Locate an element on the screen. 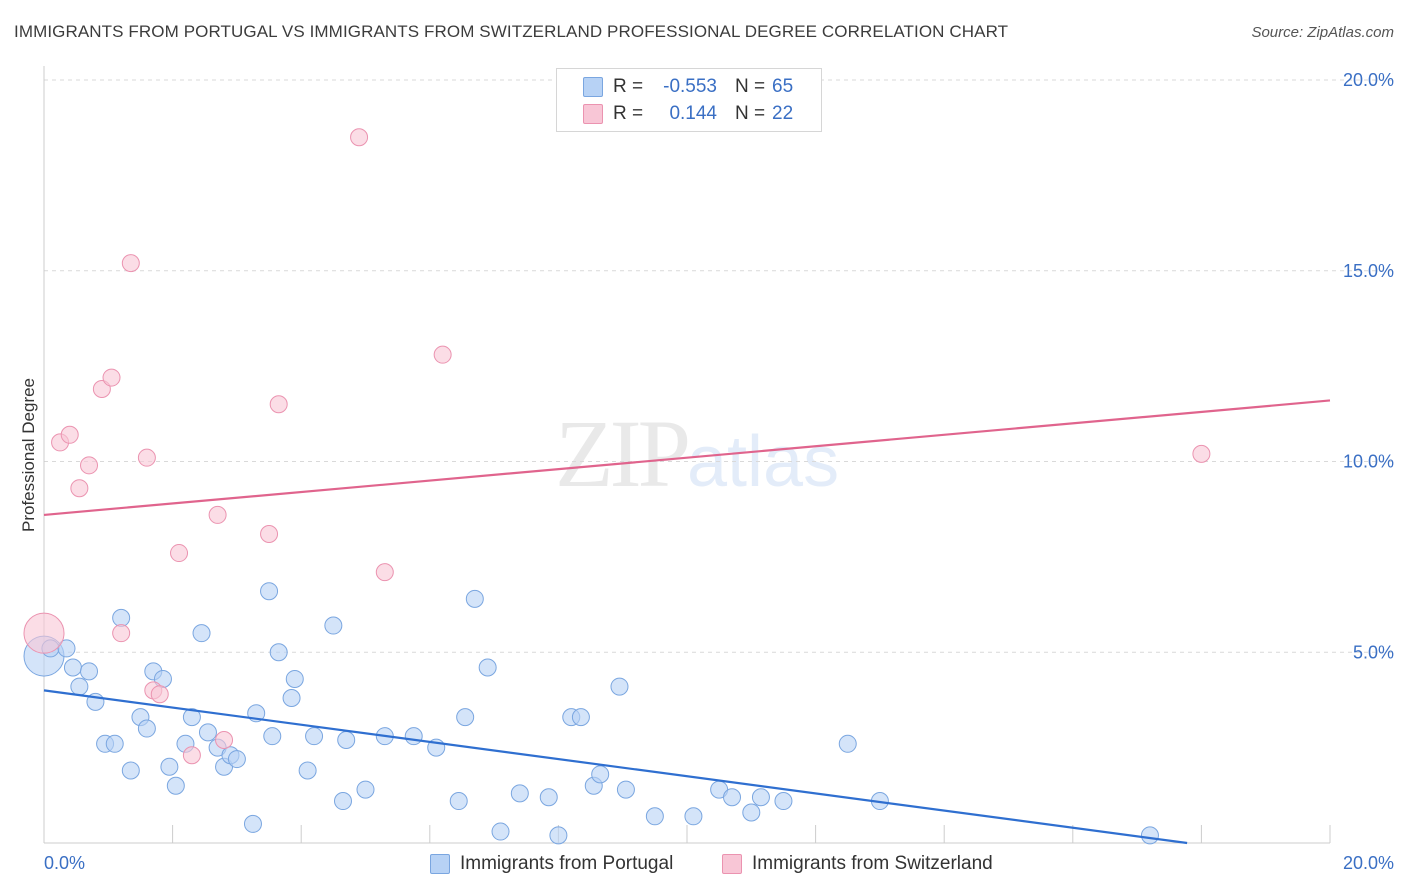 This screenshot has width=1406, height=892. trend-line-switzerland is located at coordinates (687, 458).